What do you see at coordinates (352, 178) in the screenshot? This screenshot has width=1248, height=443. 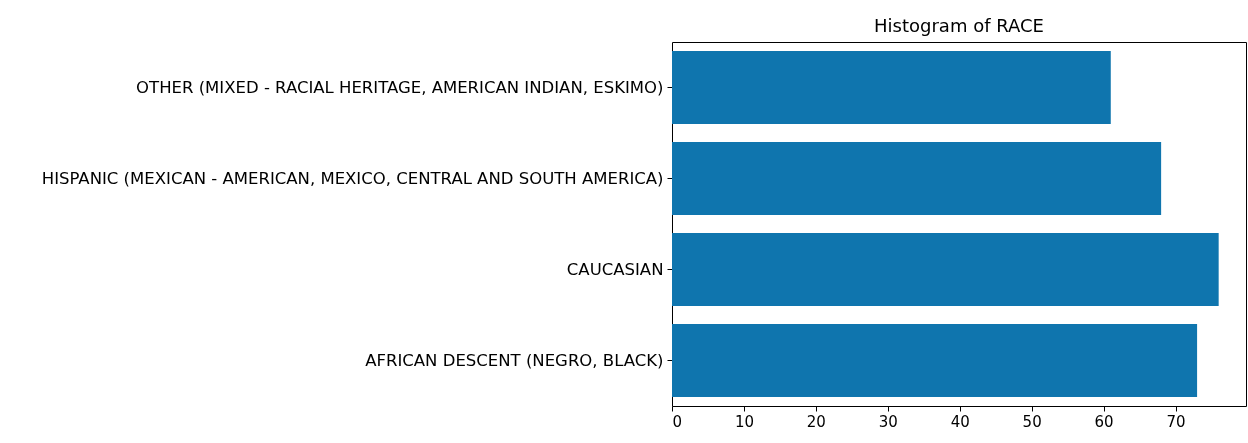 I see `y-tick-label: HISPANIC (MEXICAN - AMERICAN, MEXICO, CENTRAL AND SOUTH AMERICA)` at bounding box center [352, 178].